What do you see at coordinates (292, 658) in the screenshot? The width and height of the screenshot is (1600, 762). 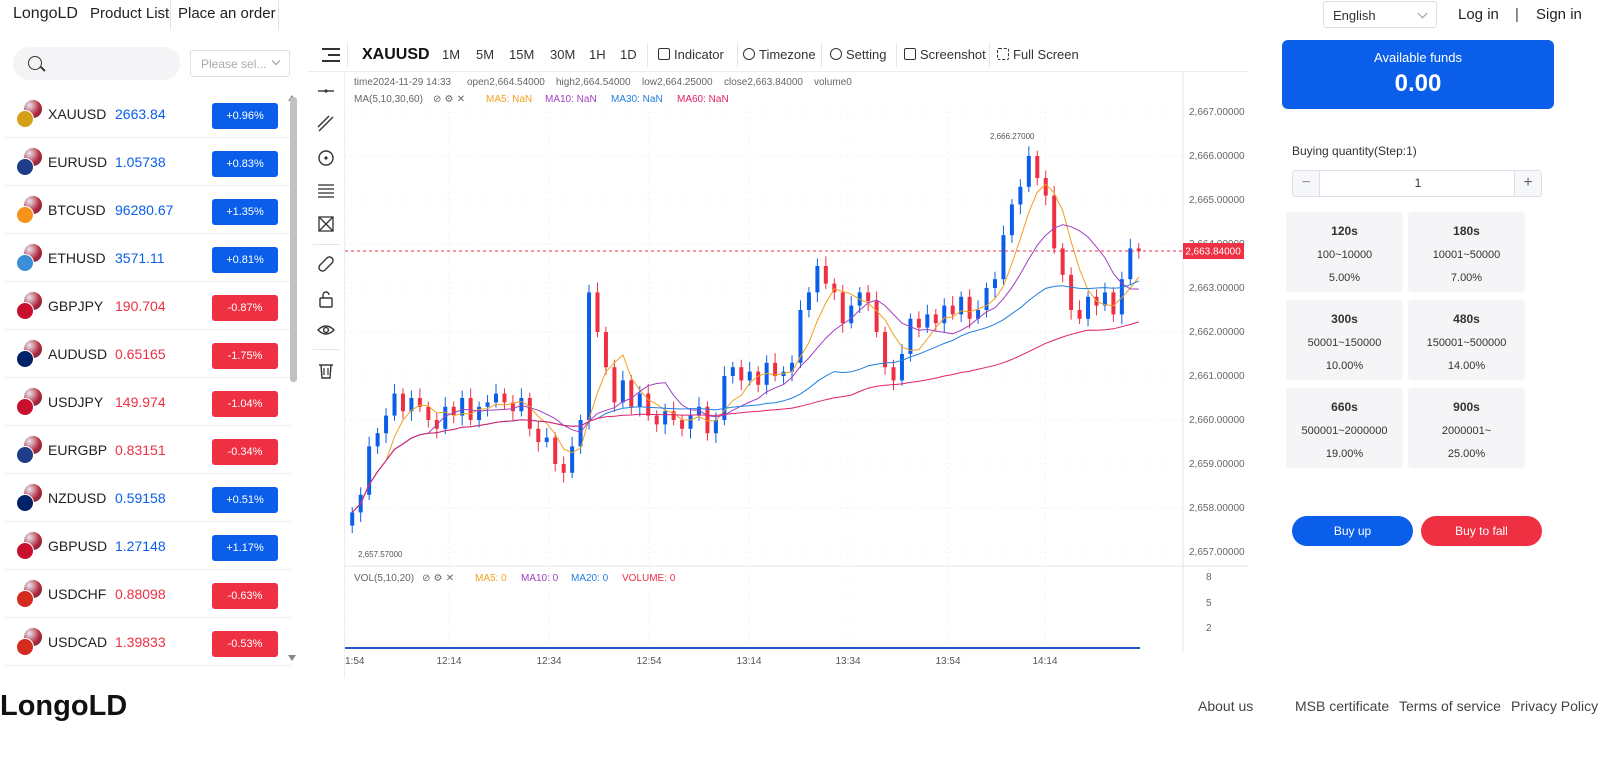 I see `scroll-down-arrow` at bounding box center [292, 658].